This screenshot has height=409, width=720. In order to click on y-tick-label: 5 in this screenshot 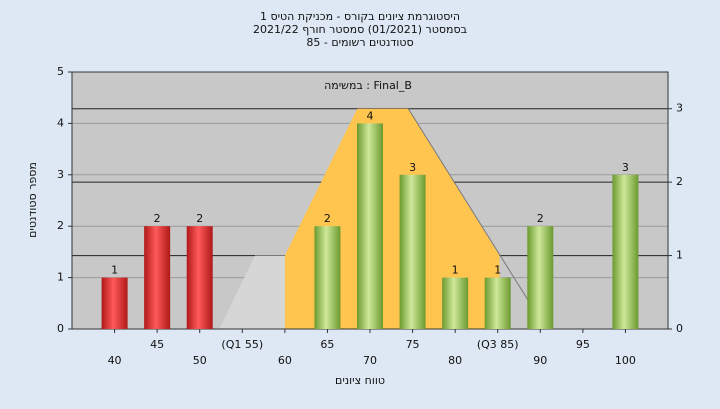, I will do `click(60, 71)`.